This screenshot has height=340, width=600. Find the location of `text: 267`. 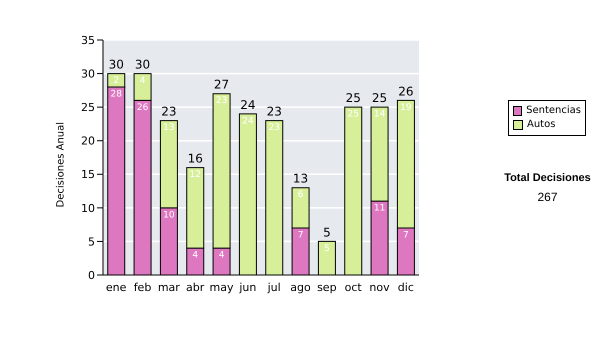

text: 267 is located at coordinates (547, 197).